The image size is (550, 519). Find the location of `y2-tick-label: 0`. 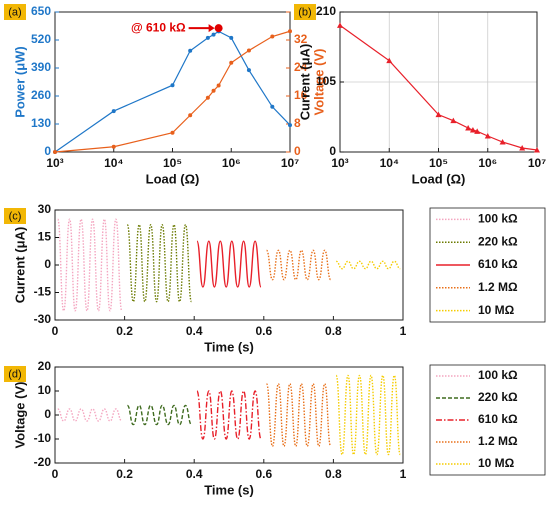

y2-tick-label: 0 is located at coordinates (297, 151).